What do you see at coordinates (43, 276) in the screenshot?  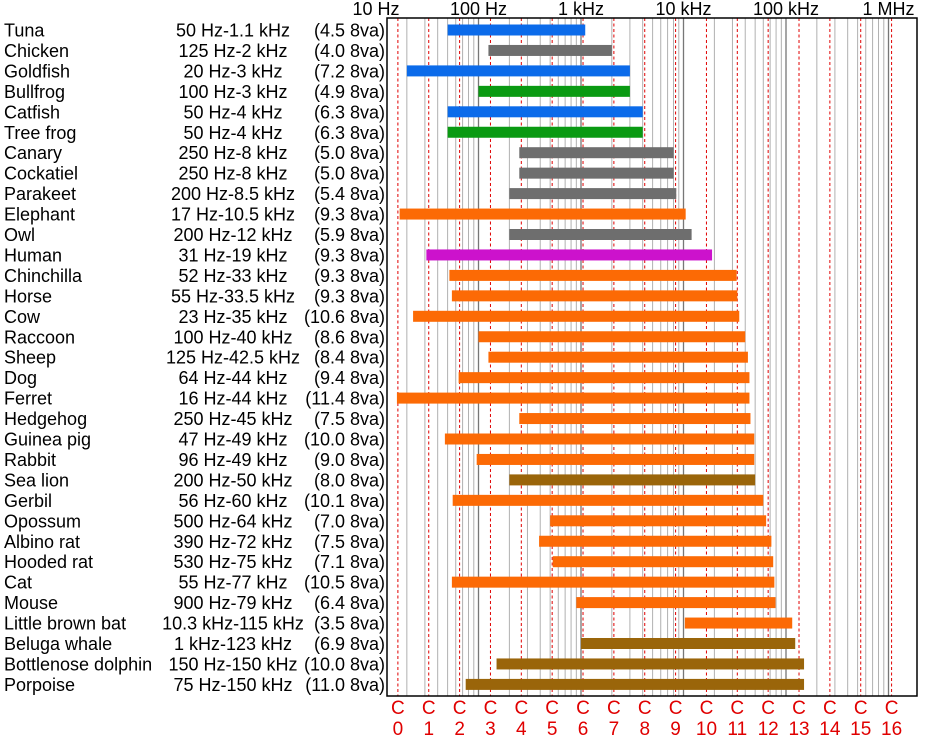 I see `animal-name-label: Chinchilla` at bounding box center [43, 276].